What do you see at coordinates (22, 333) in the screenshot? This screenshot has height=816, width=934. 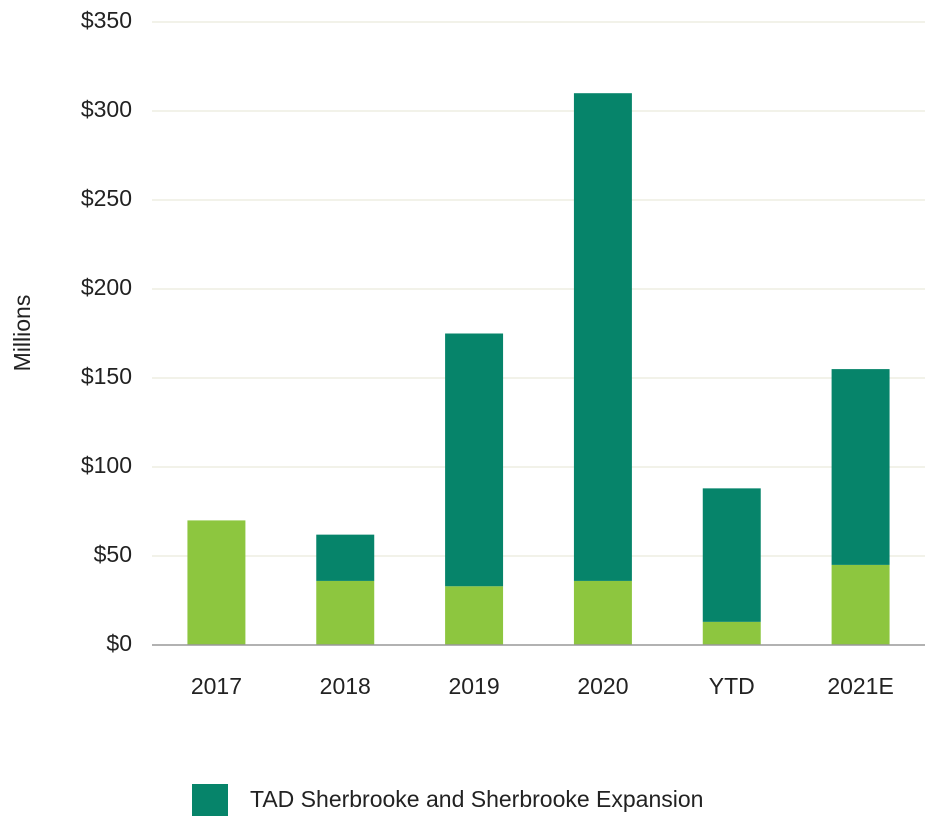 I see `y-axis-label: Millions` at bounding box center [22, 333].